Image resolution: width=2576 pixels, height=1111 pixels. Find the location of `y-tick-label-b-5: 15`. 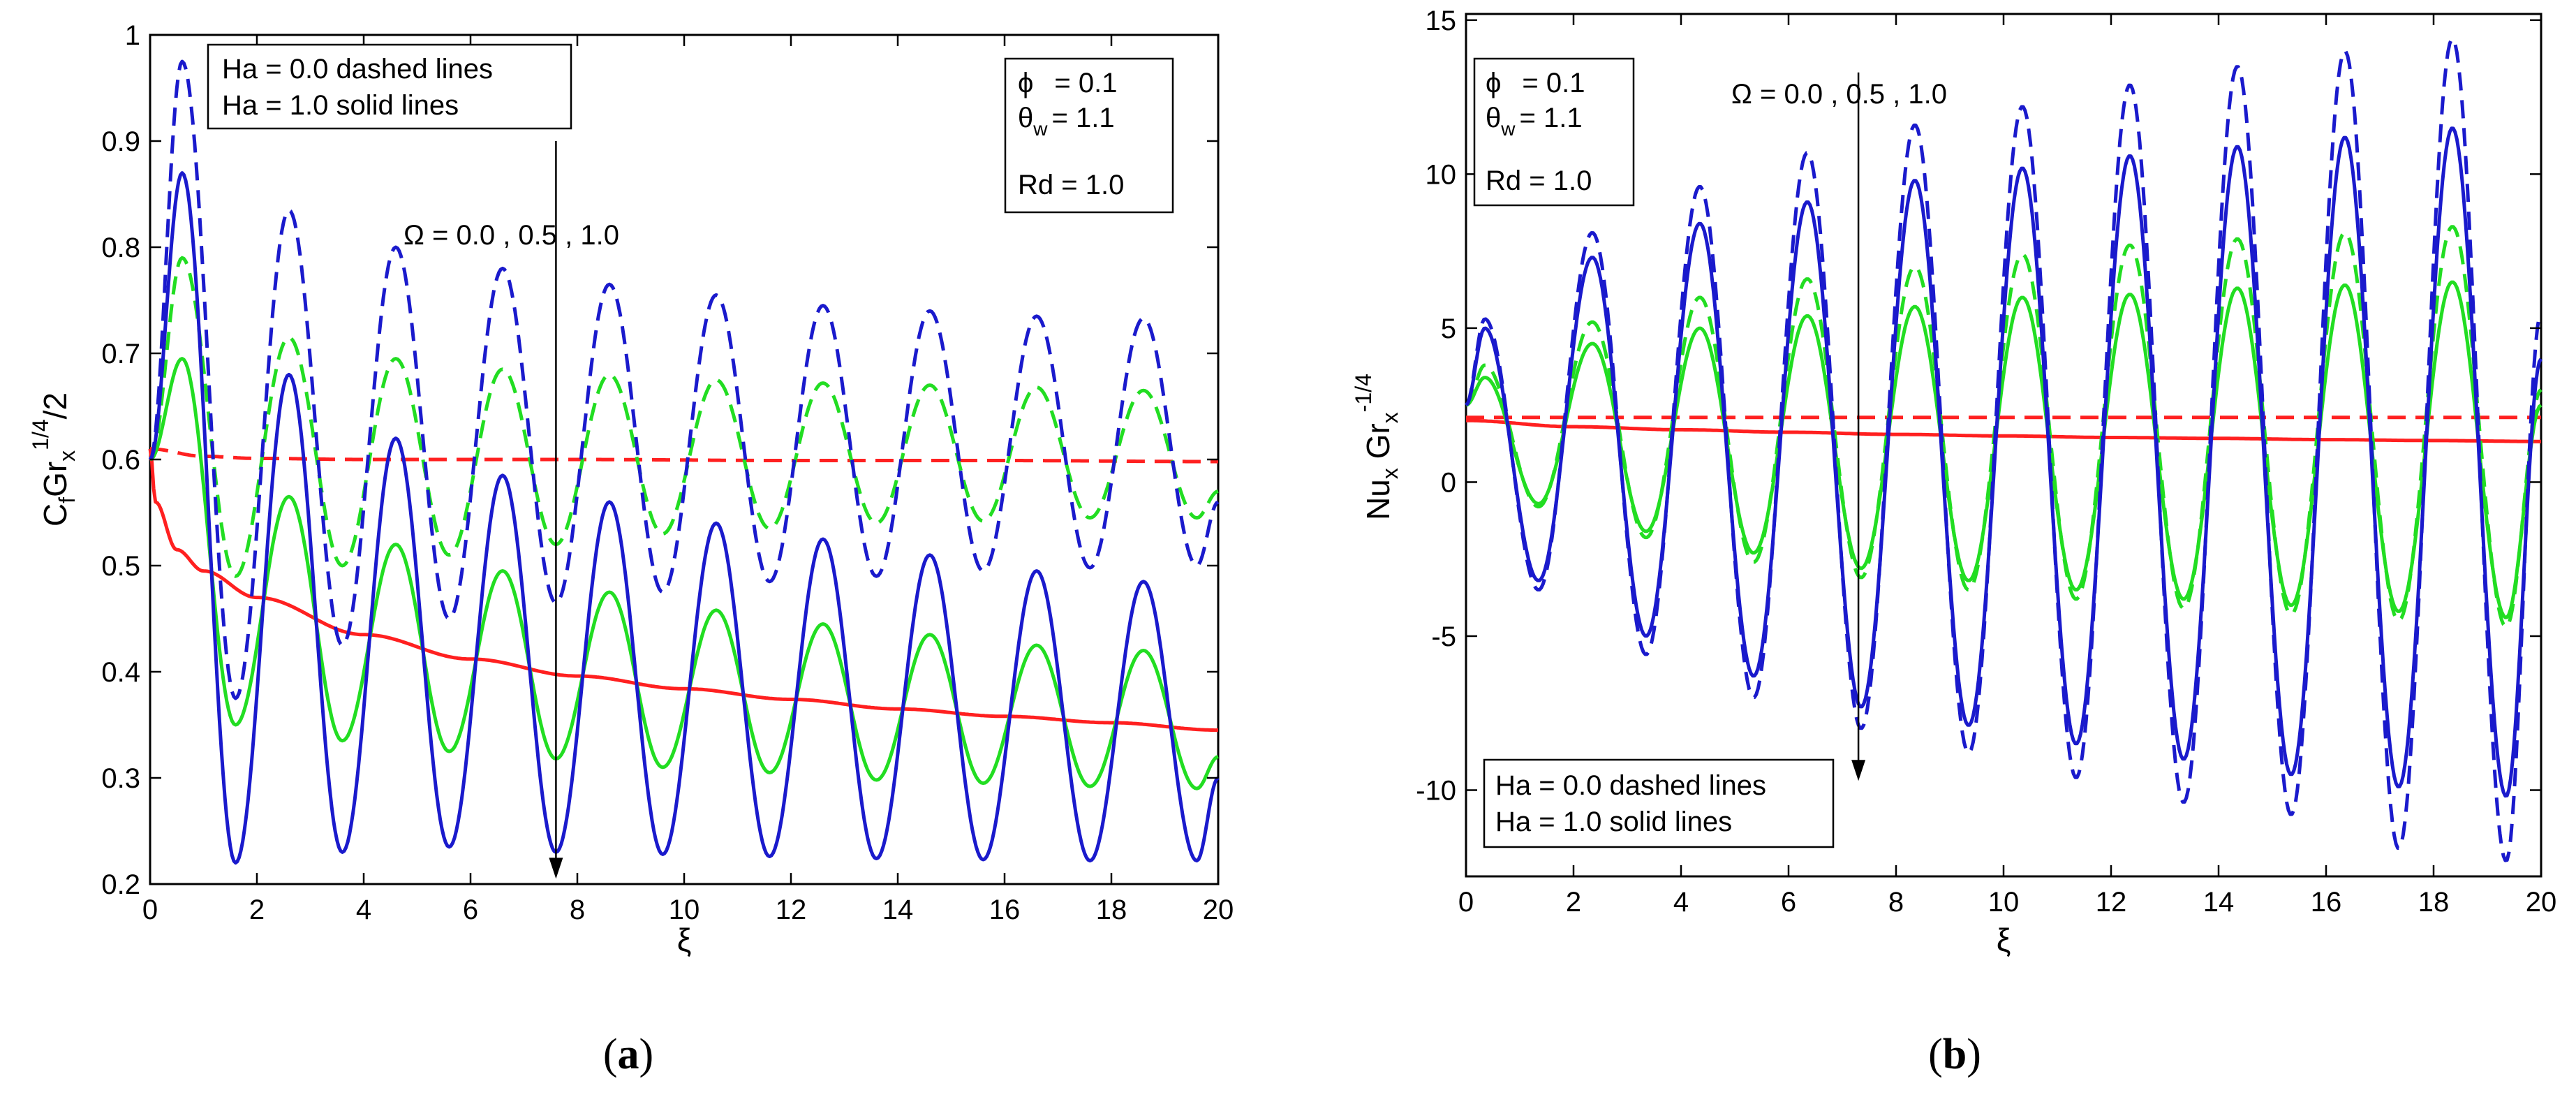

y-tick-label-b-5: 15 is located at coordinates (1441, 21).